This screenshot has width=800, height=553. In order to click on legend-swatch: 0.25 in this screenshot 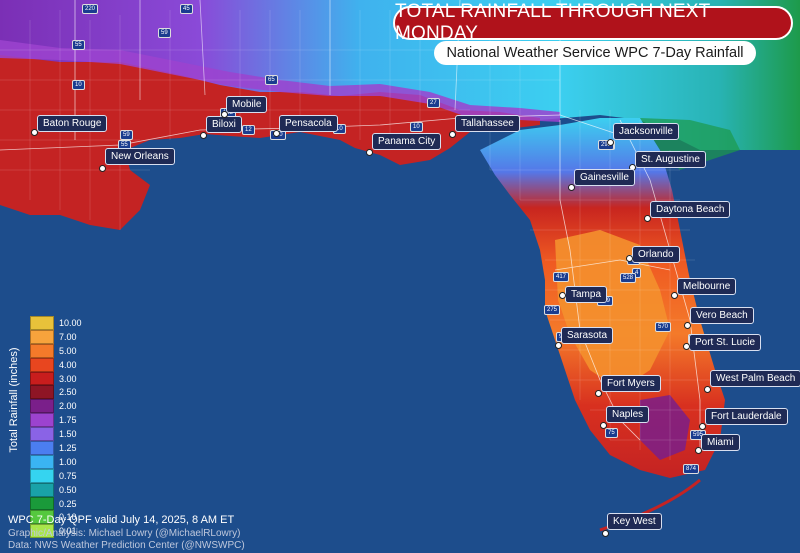, I will do `click(53, 503)`.